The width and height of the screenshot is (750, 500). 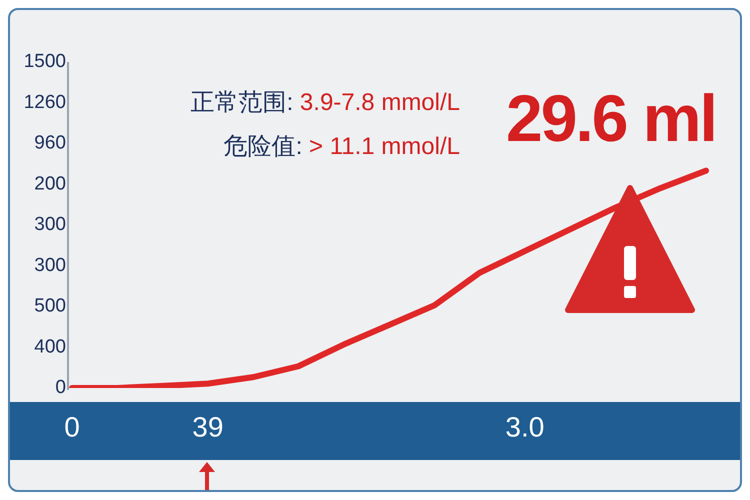 I want to click on category-label: 200, so click(x=50, y=183).